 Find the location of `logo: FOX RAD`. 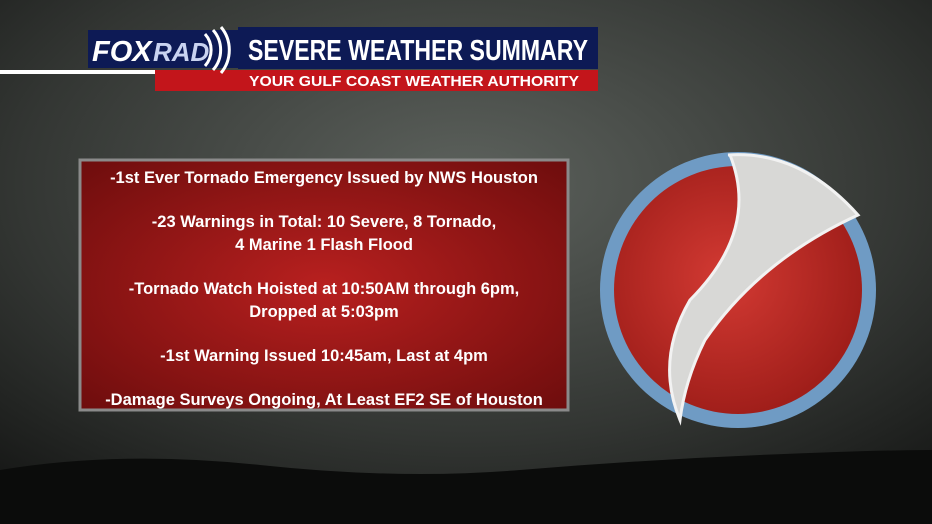

logo: FOX RAD is located at coordinates (163, 50).